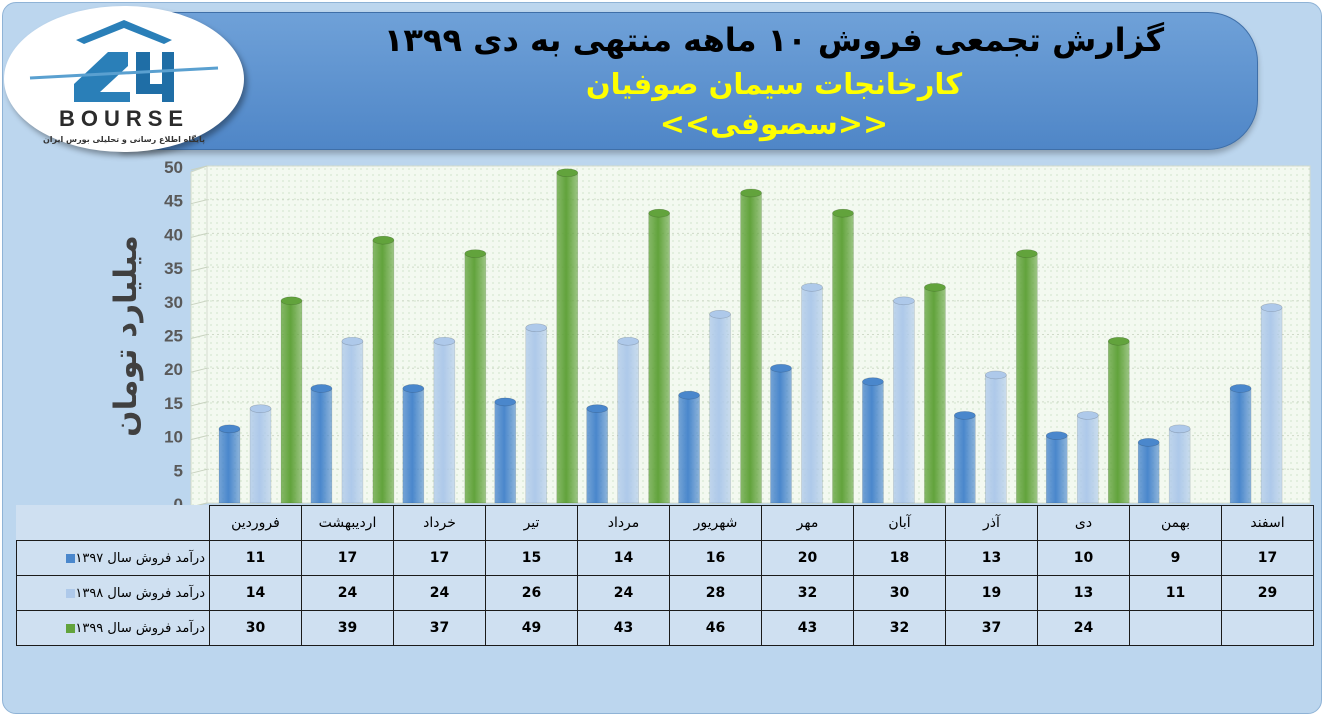 Image resolution: width=1326 pixels, height=717 pixels. Describe the element at coordinates (173, 201) in the screenshot. I see `y-tick-label: 45` at that location.